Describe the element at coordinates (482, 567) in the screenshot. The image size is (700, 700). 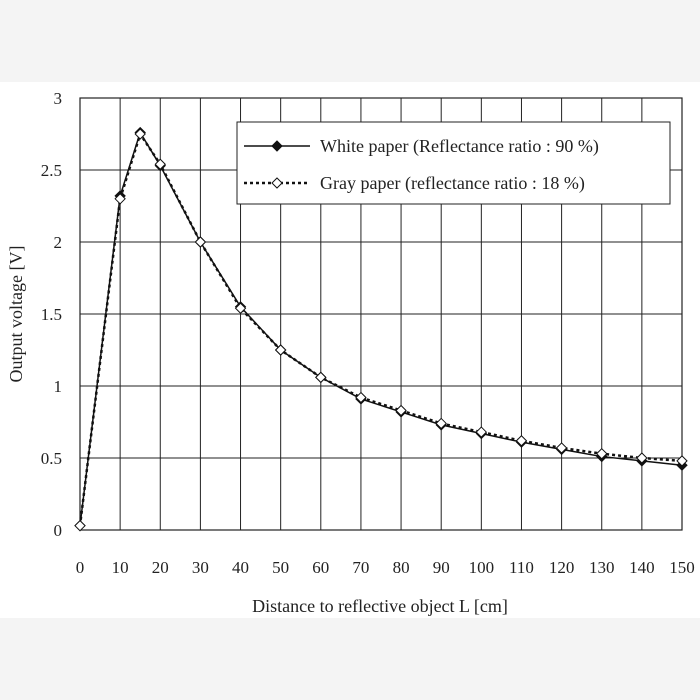
I see `x-tick-label: 100` at that location.